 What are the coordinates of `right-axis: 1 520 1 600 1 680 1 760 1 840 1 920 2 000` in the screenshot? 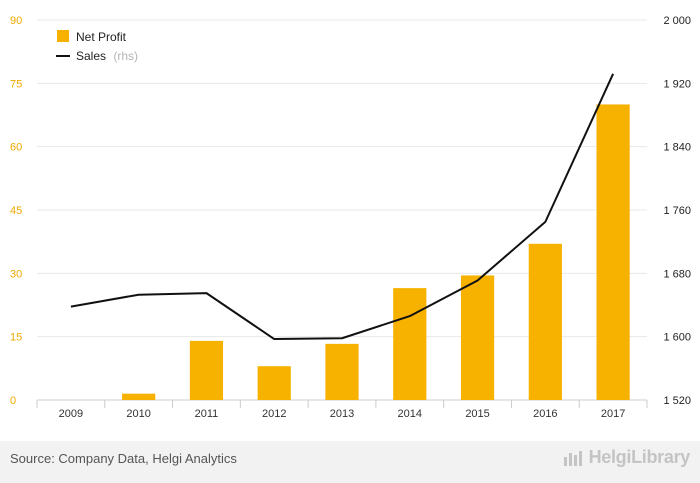 It's located at (677, 211).